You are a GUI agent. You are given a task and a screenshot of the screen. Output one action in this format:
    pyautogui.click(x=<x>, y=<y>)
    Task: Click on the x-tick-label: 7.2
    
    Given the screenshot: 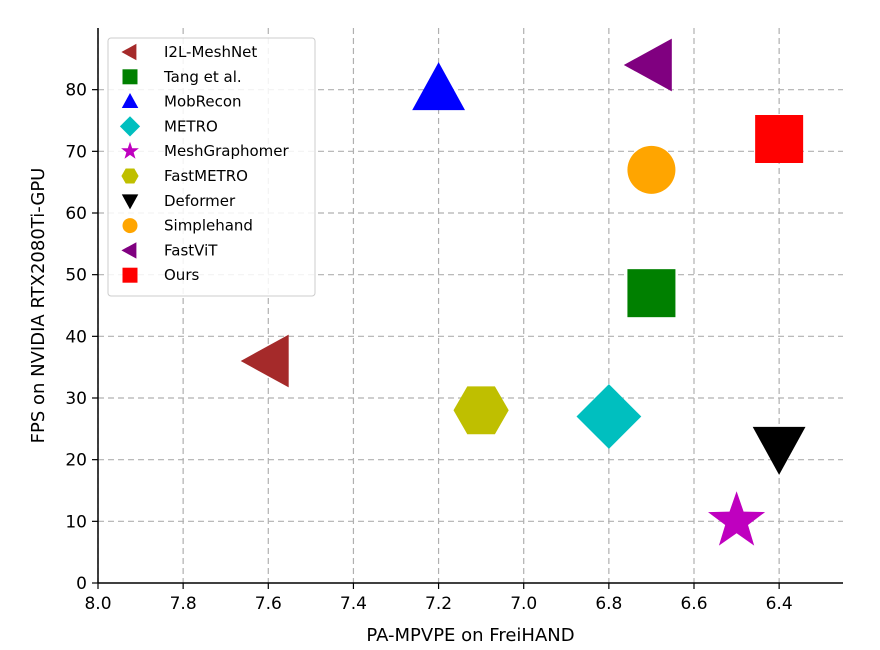 What is the action you would take?
    pyautogui.click(x=438, y=604)
    